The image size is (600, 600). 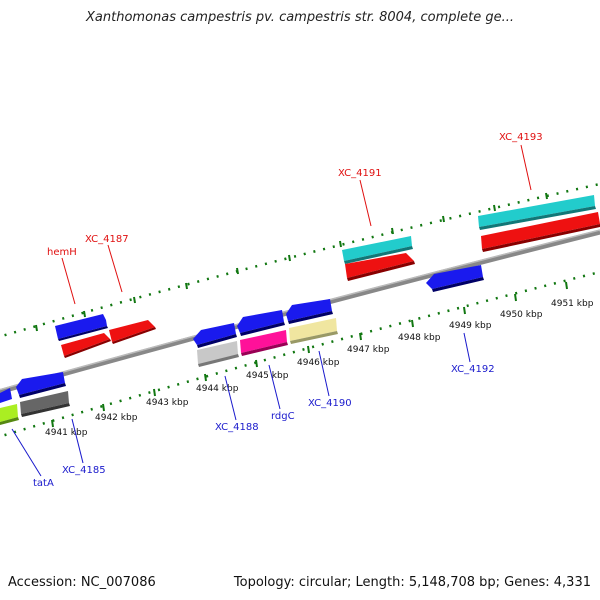 I want to click on accession-text: Accession: NC_007086, so click(x=82, y=582).